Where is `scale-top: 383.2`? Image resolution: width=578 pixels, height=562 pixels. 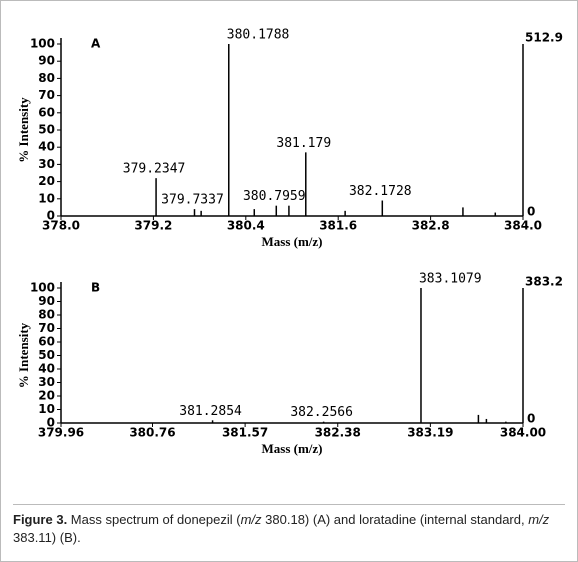
scale-top: 383.2 is located at coordinates (544, 282).